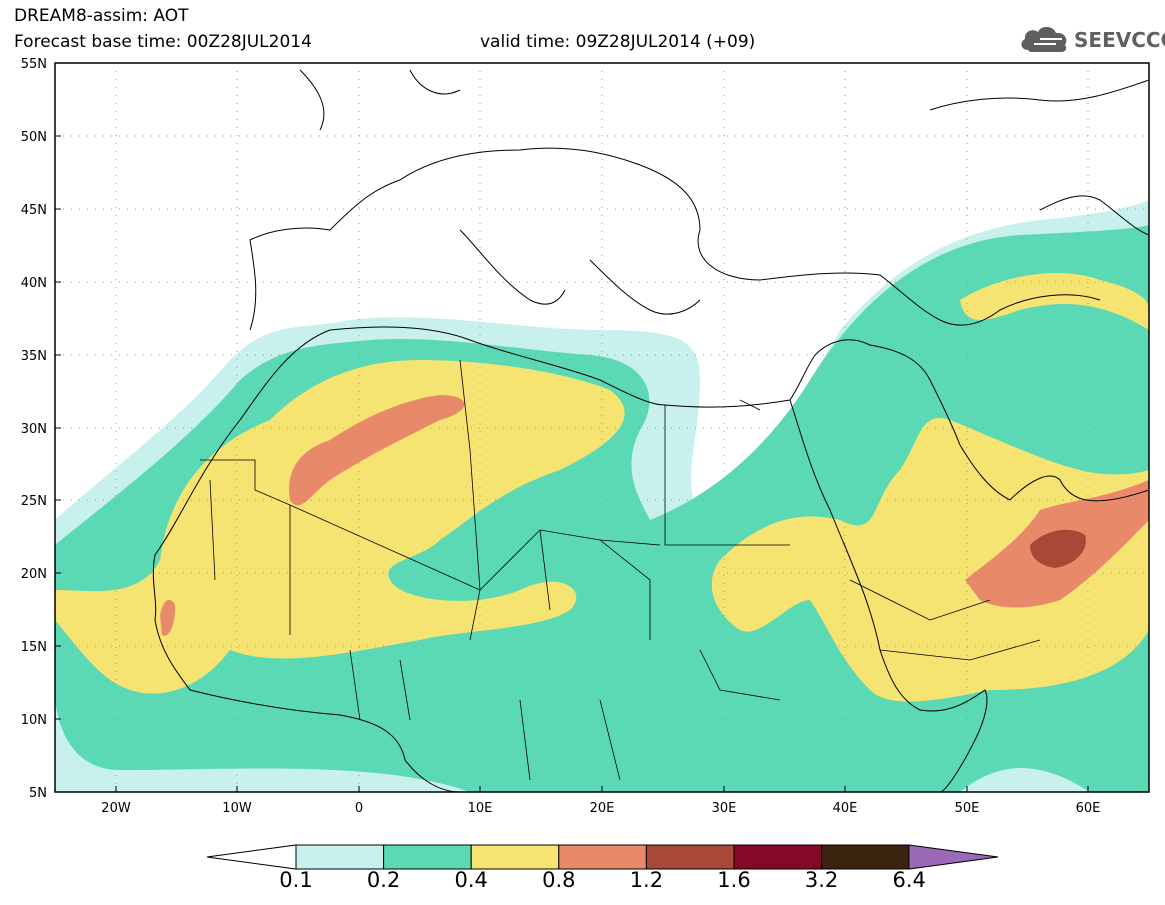  What do you see at coordinates (34, 356) in the screenshot?
I see `lat-tick-label: 35N` at bounding box center [34, 356].